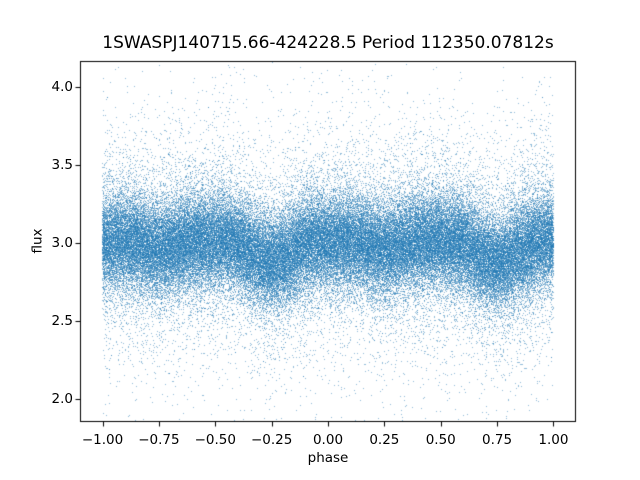 The image size is (640, 480). Describe the element at coordinates (102, 440) in the screenshot. I see `x-tick-label: −1.00` at that location.